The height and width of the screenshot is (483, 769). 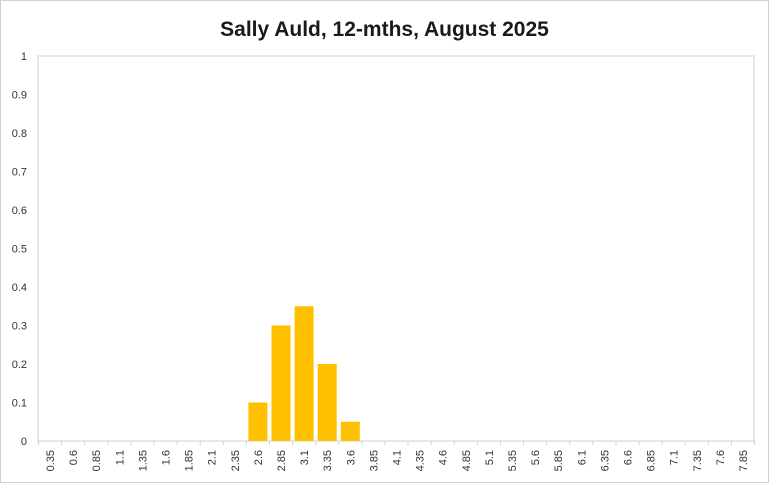 I want to click on x-tick-label: 3.85, so click(x=374, y=460).